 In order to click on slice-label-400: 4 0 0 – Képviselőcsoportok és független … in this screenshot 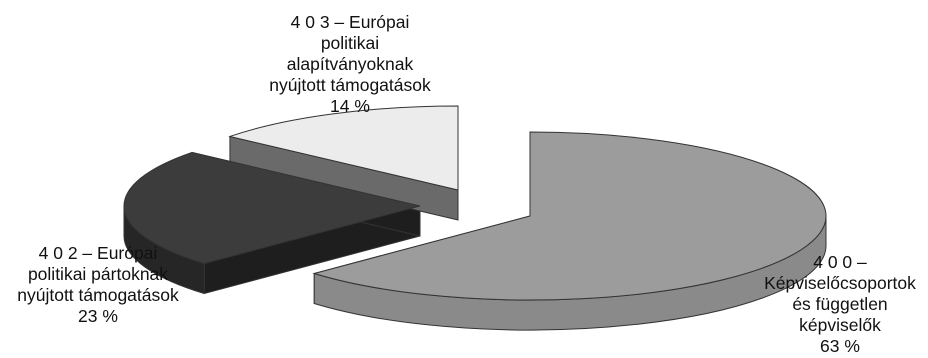, I will do `click(840, 304)`.